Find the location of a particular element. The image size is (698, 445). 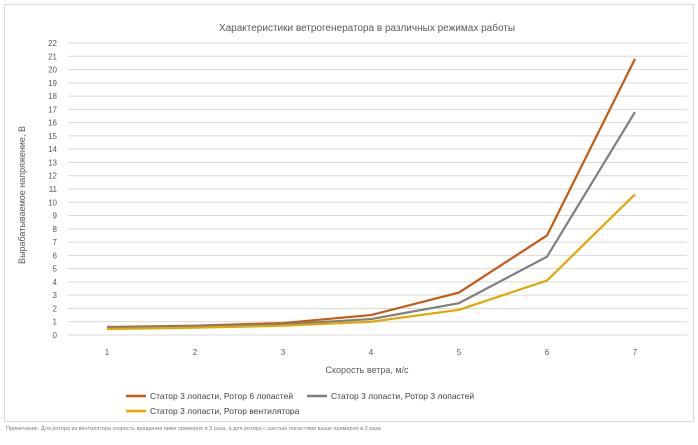

y-tick-label: 18 is located at coordinates (52, 96).